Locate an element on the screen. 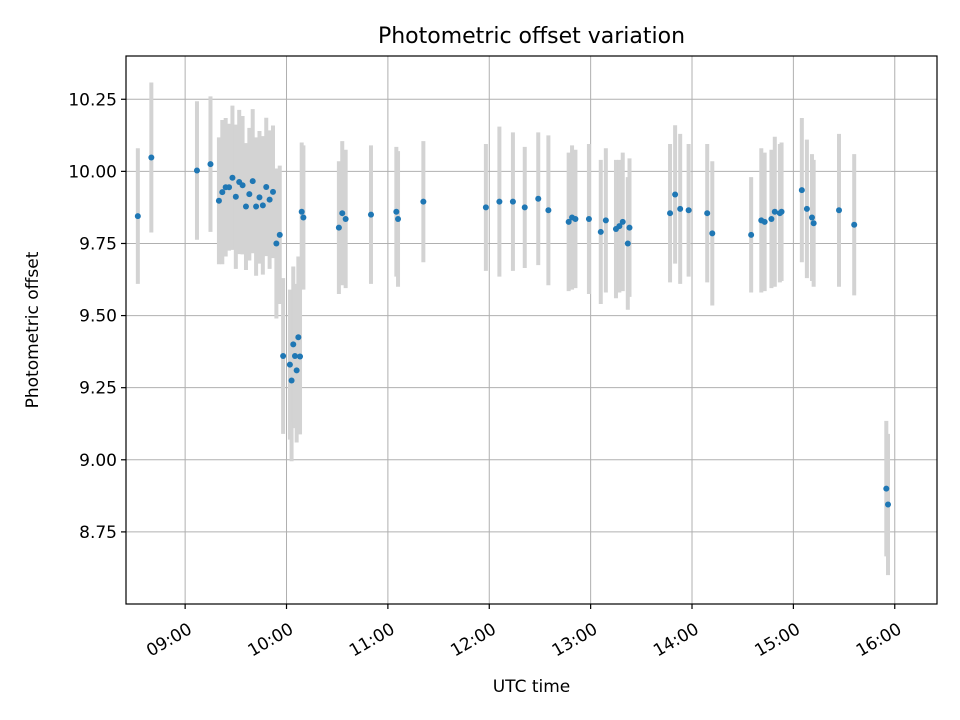 The image size is (960, 720). y-tick-label: 9.50 is located at coordinates (98, 317).